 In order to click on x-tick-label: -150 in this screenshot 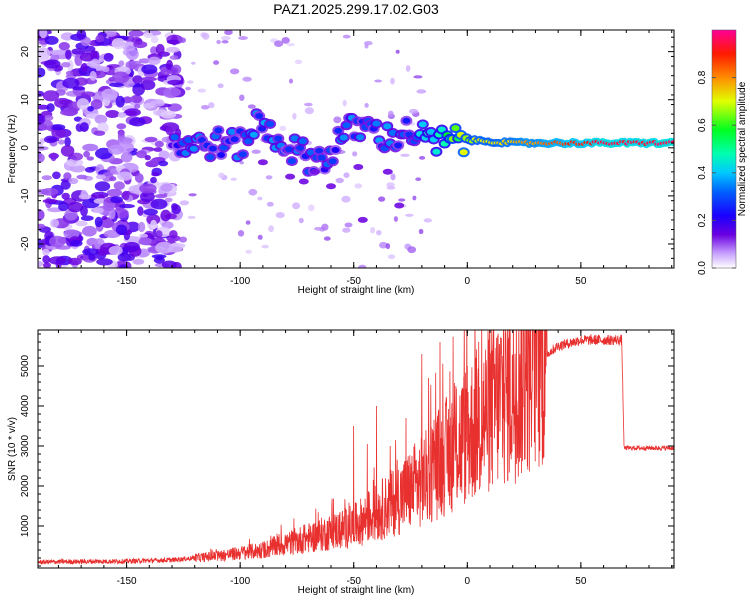, I will do `click(127, 281)`.